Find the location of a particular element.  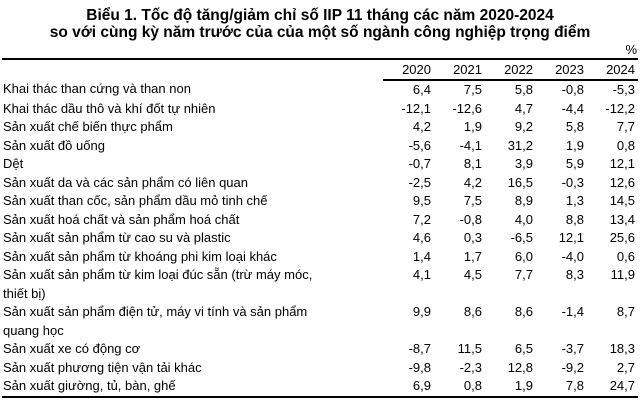

cell-2022: 9,2 is located at coordinates (523, 126).